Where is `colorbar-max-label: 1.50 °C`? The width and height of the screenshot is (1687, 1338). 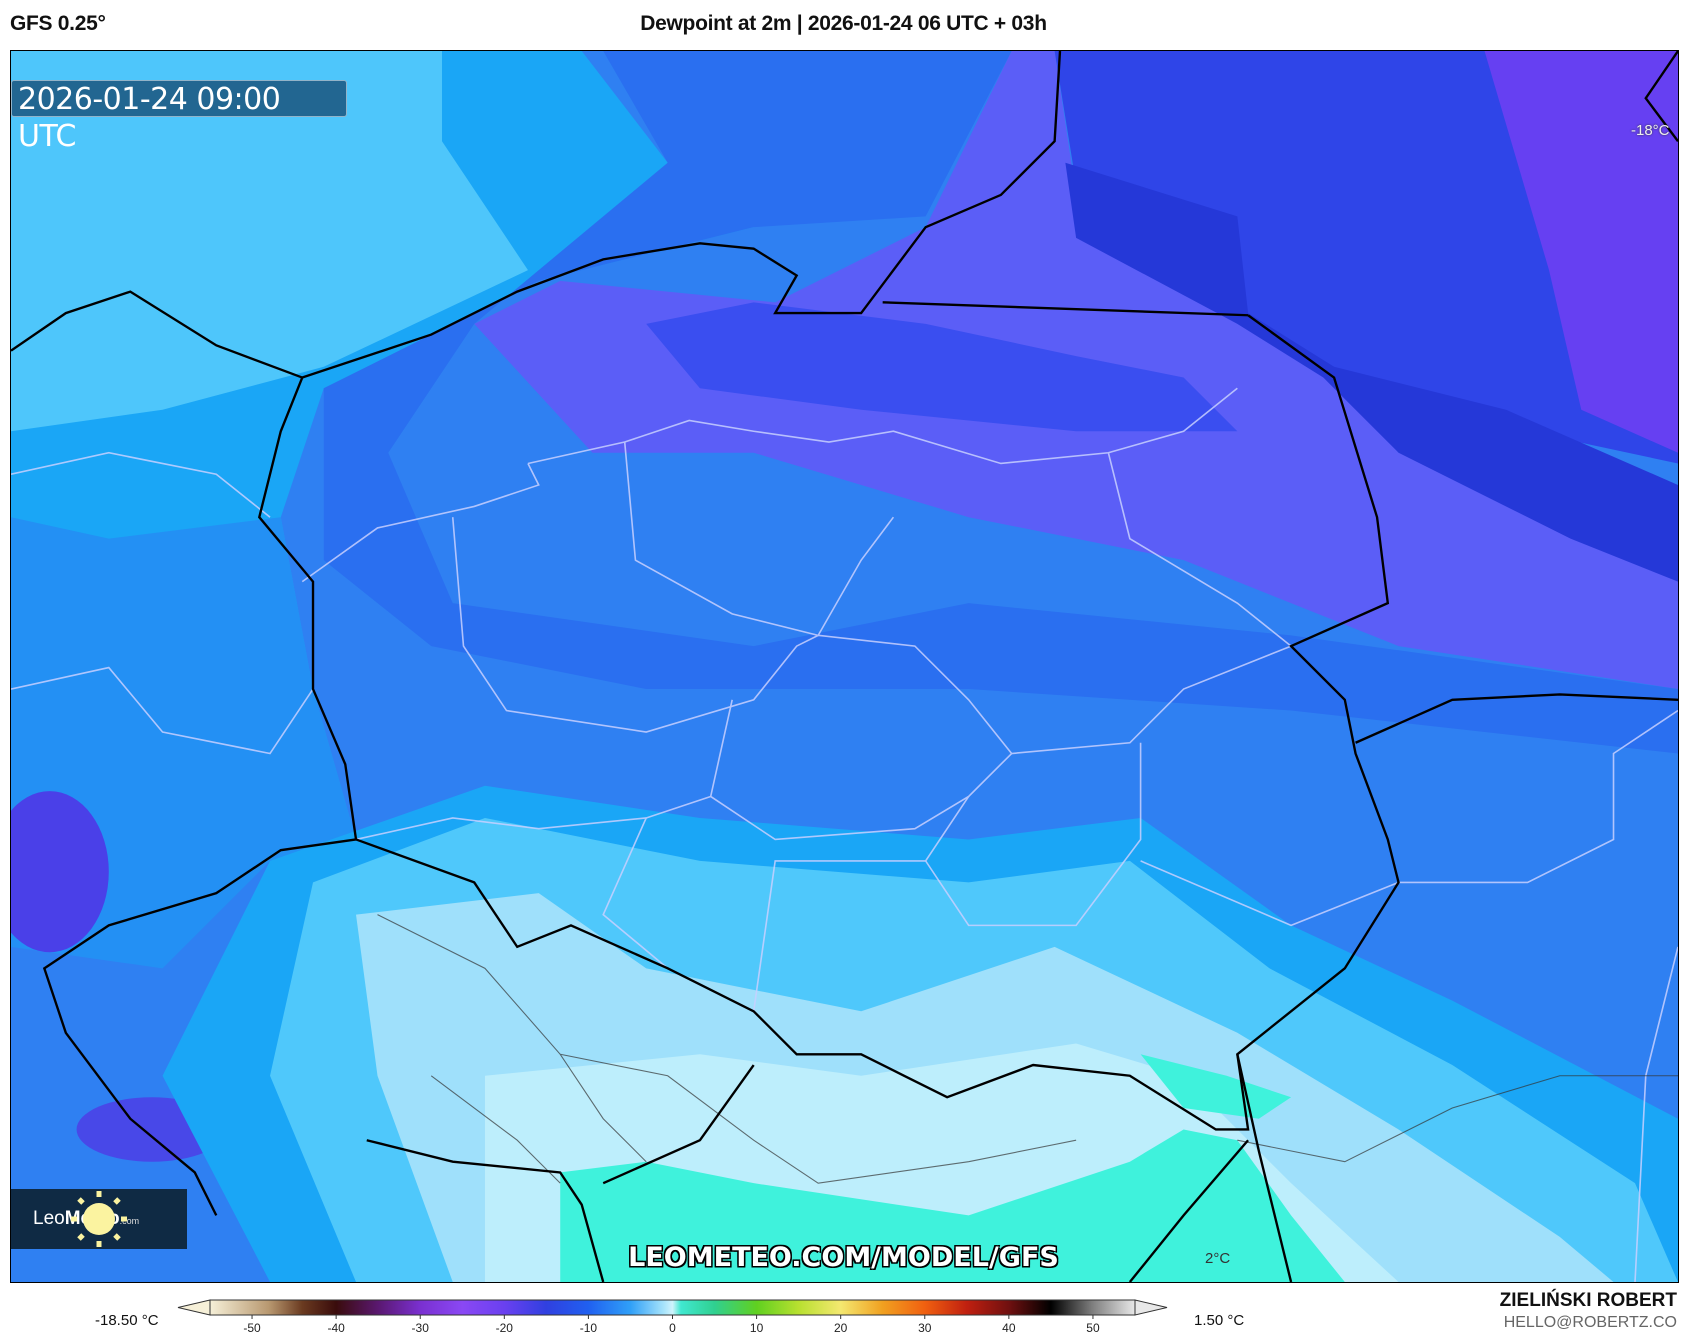 colorbar-max-label: 1.50 °C is located at coordinates (1219, 1320).